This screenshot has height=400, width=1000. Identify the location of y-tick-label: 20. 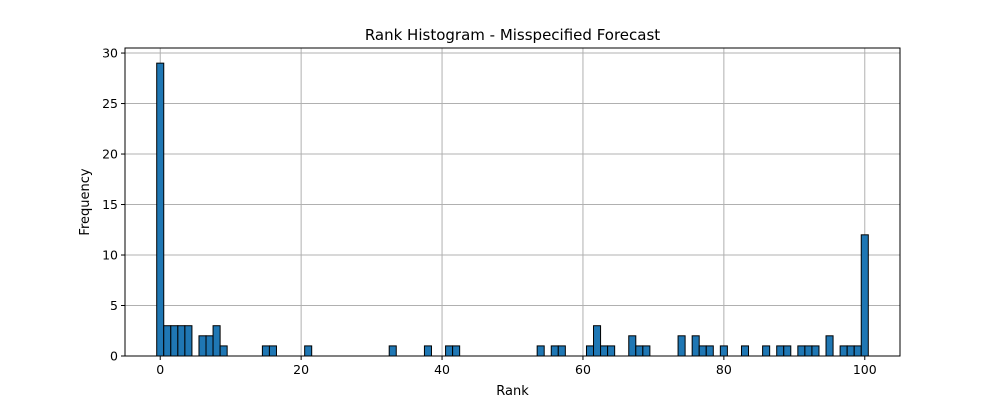
(110, 154).